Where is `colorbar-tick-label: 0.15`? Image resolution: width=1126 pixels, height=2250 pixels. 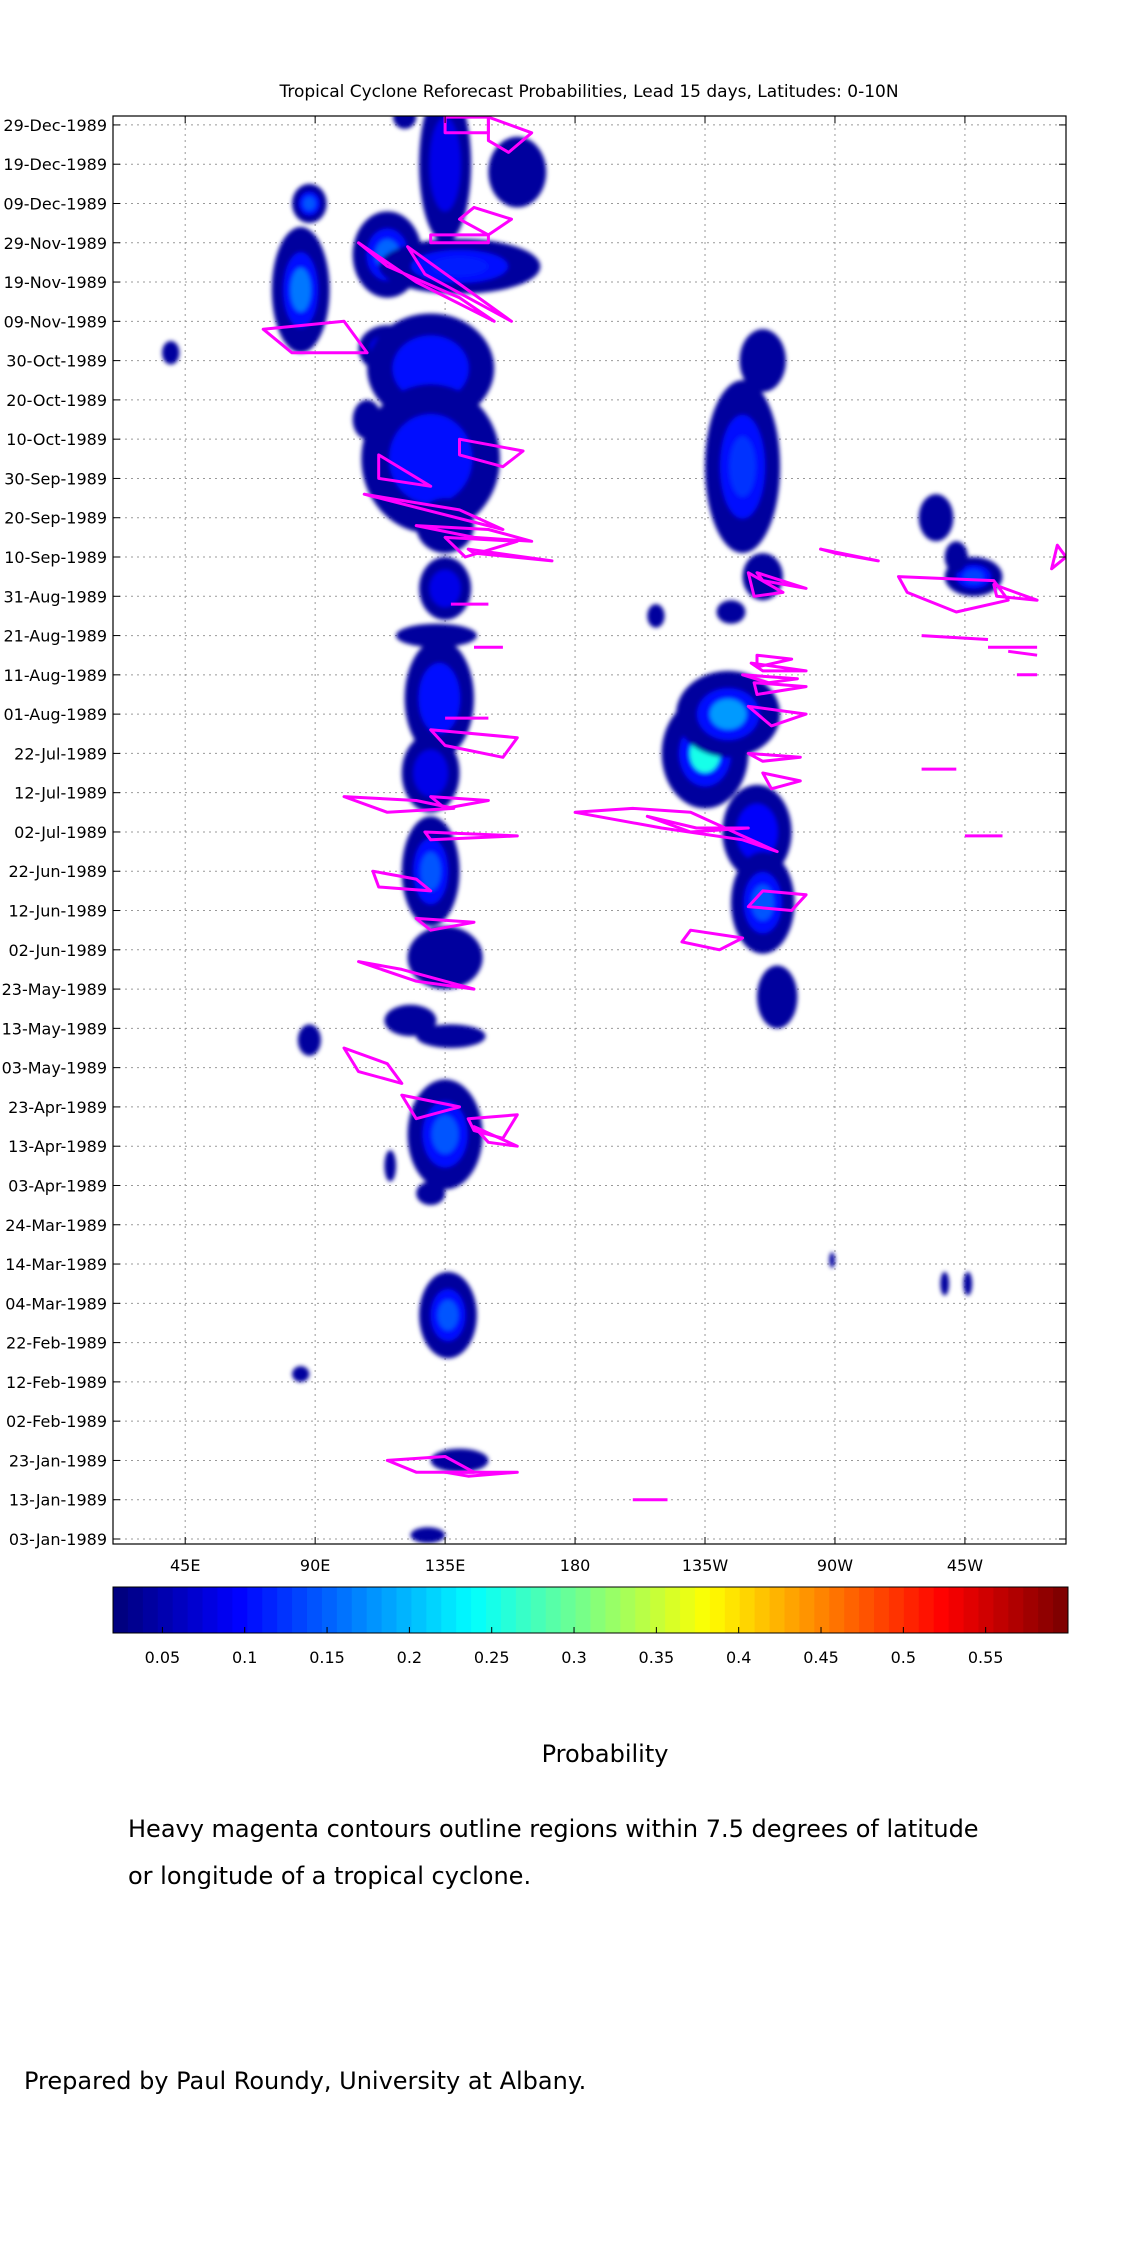
colorbar-tick-label: 0.15 is located at coordinates (327, 1657).